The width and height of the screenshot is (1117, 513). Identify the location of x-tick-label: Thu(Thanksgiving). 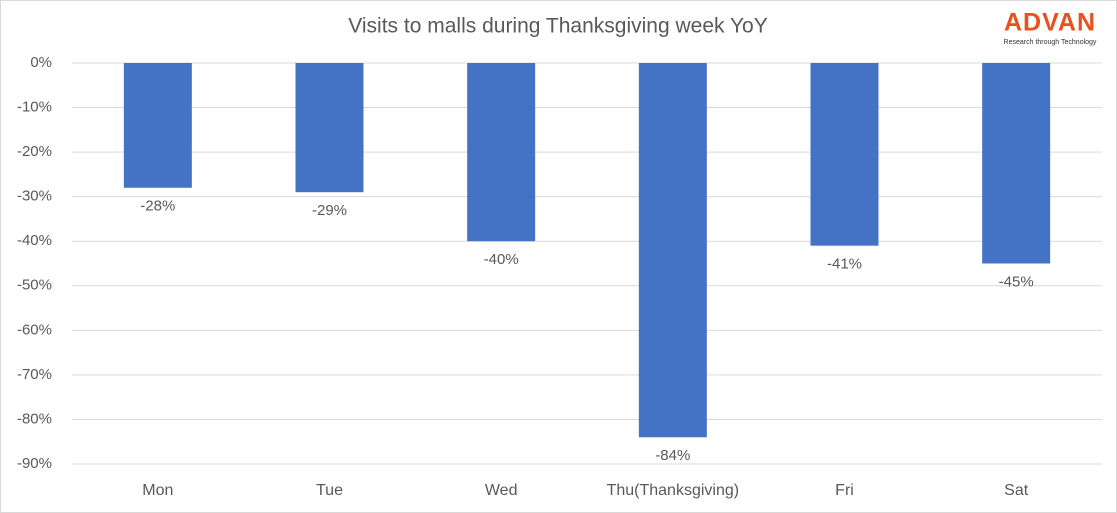
(673, 490).